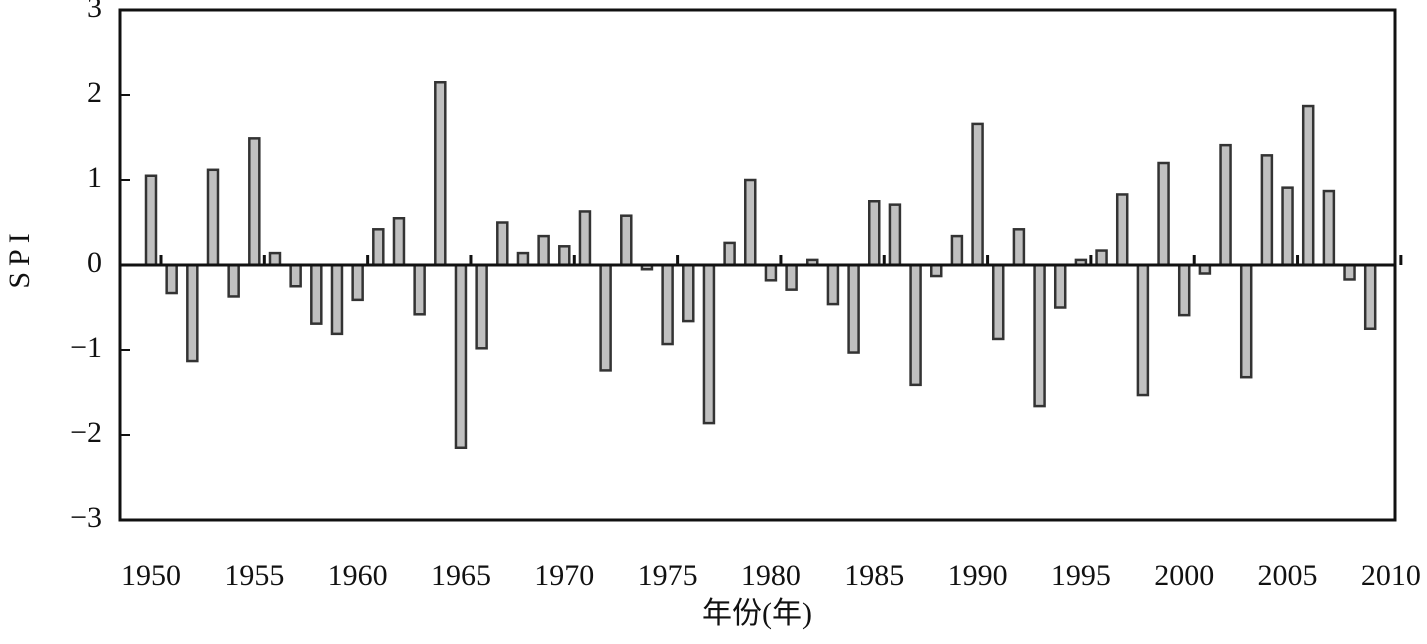 The width and height of the screenshot is (1427, 644). I want to click on y-axis-title: SPI, so click(19, 257).